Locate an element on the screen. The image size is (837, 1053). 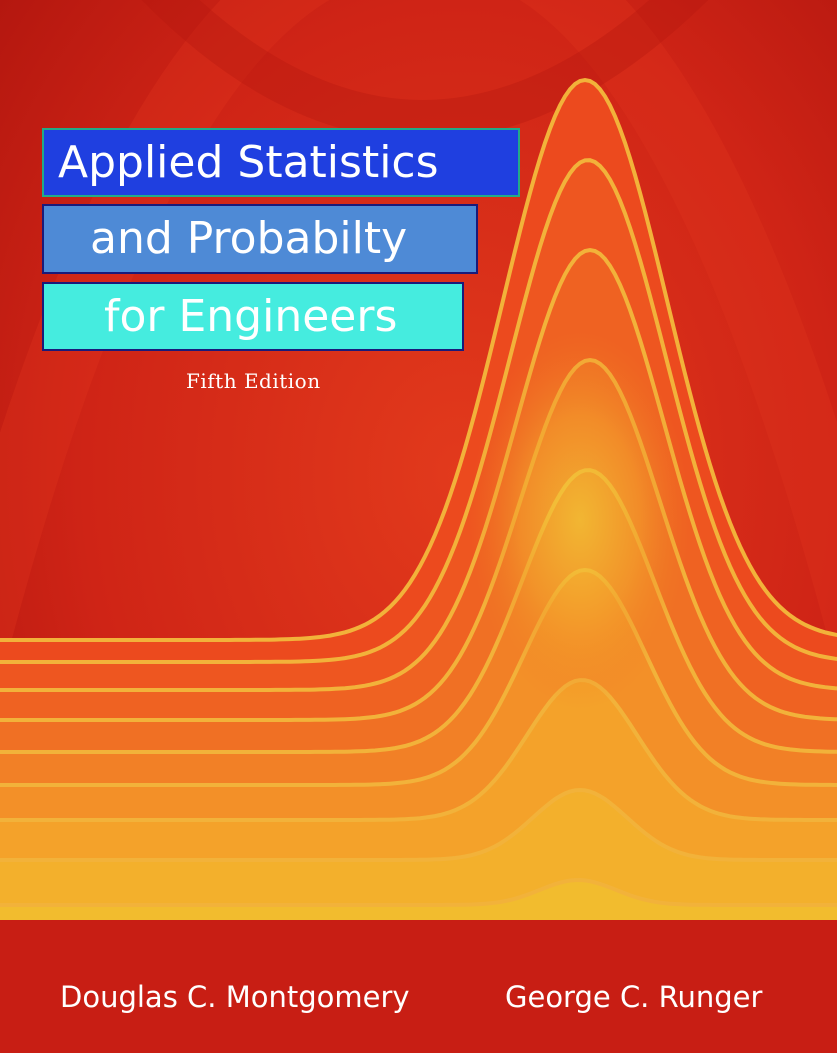
title-line-3: for Engineers is located at coordinates (253, 316).